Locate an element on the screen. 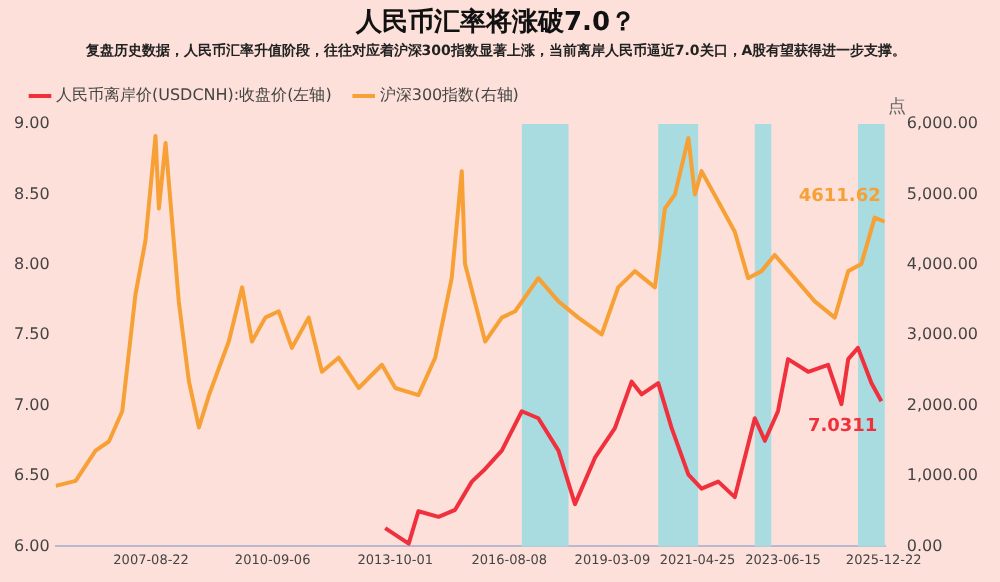 The width and height of the screenshot is (1000, 582). y2-axis-title: 点 is located at coordinates (896, 106).